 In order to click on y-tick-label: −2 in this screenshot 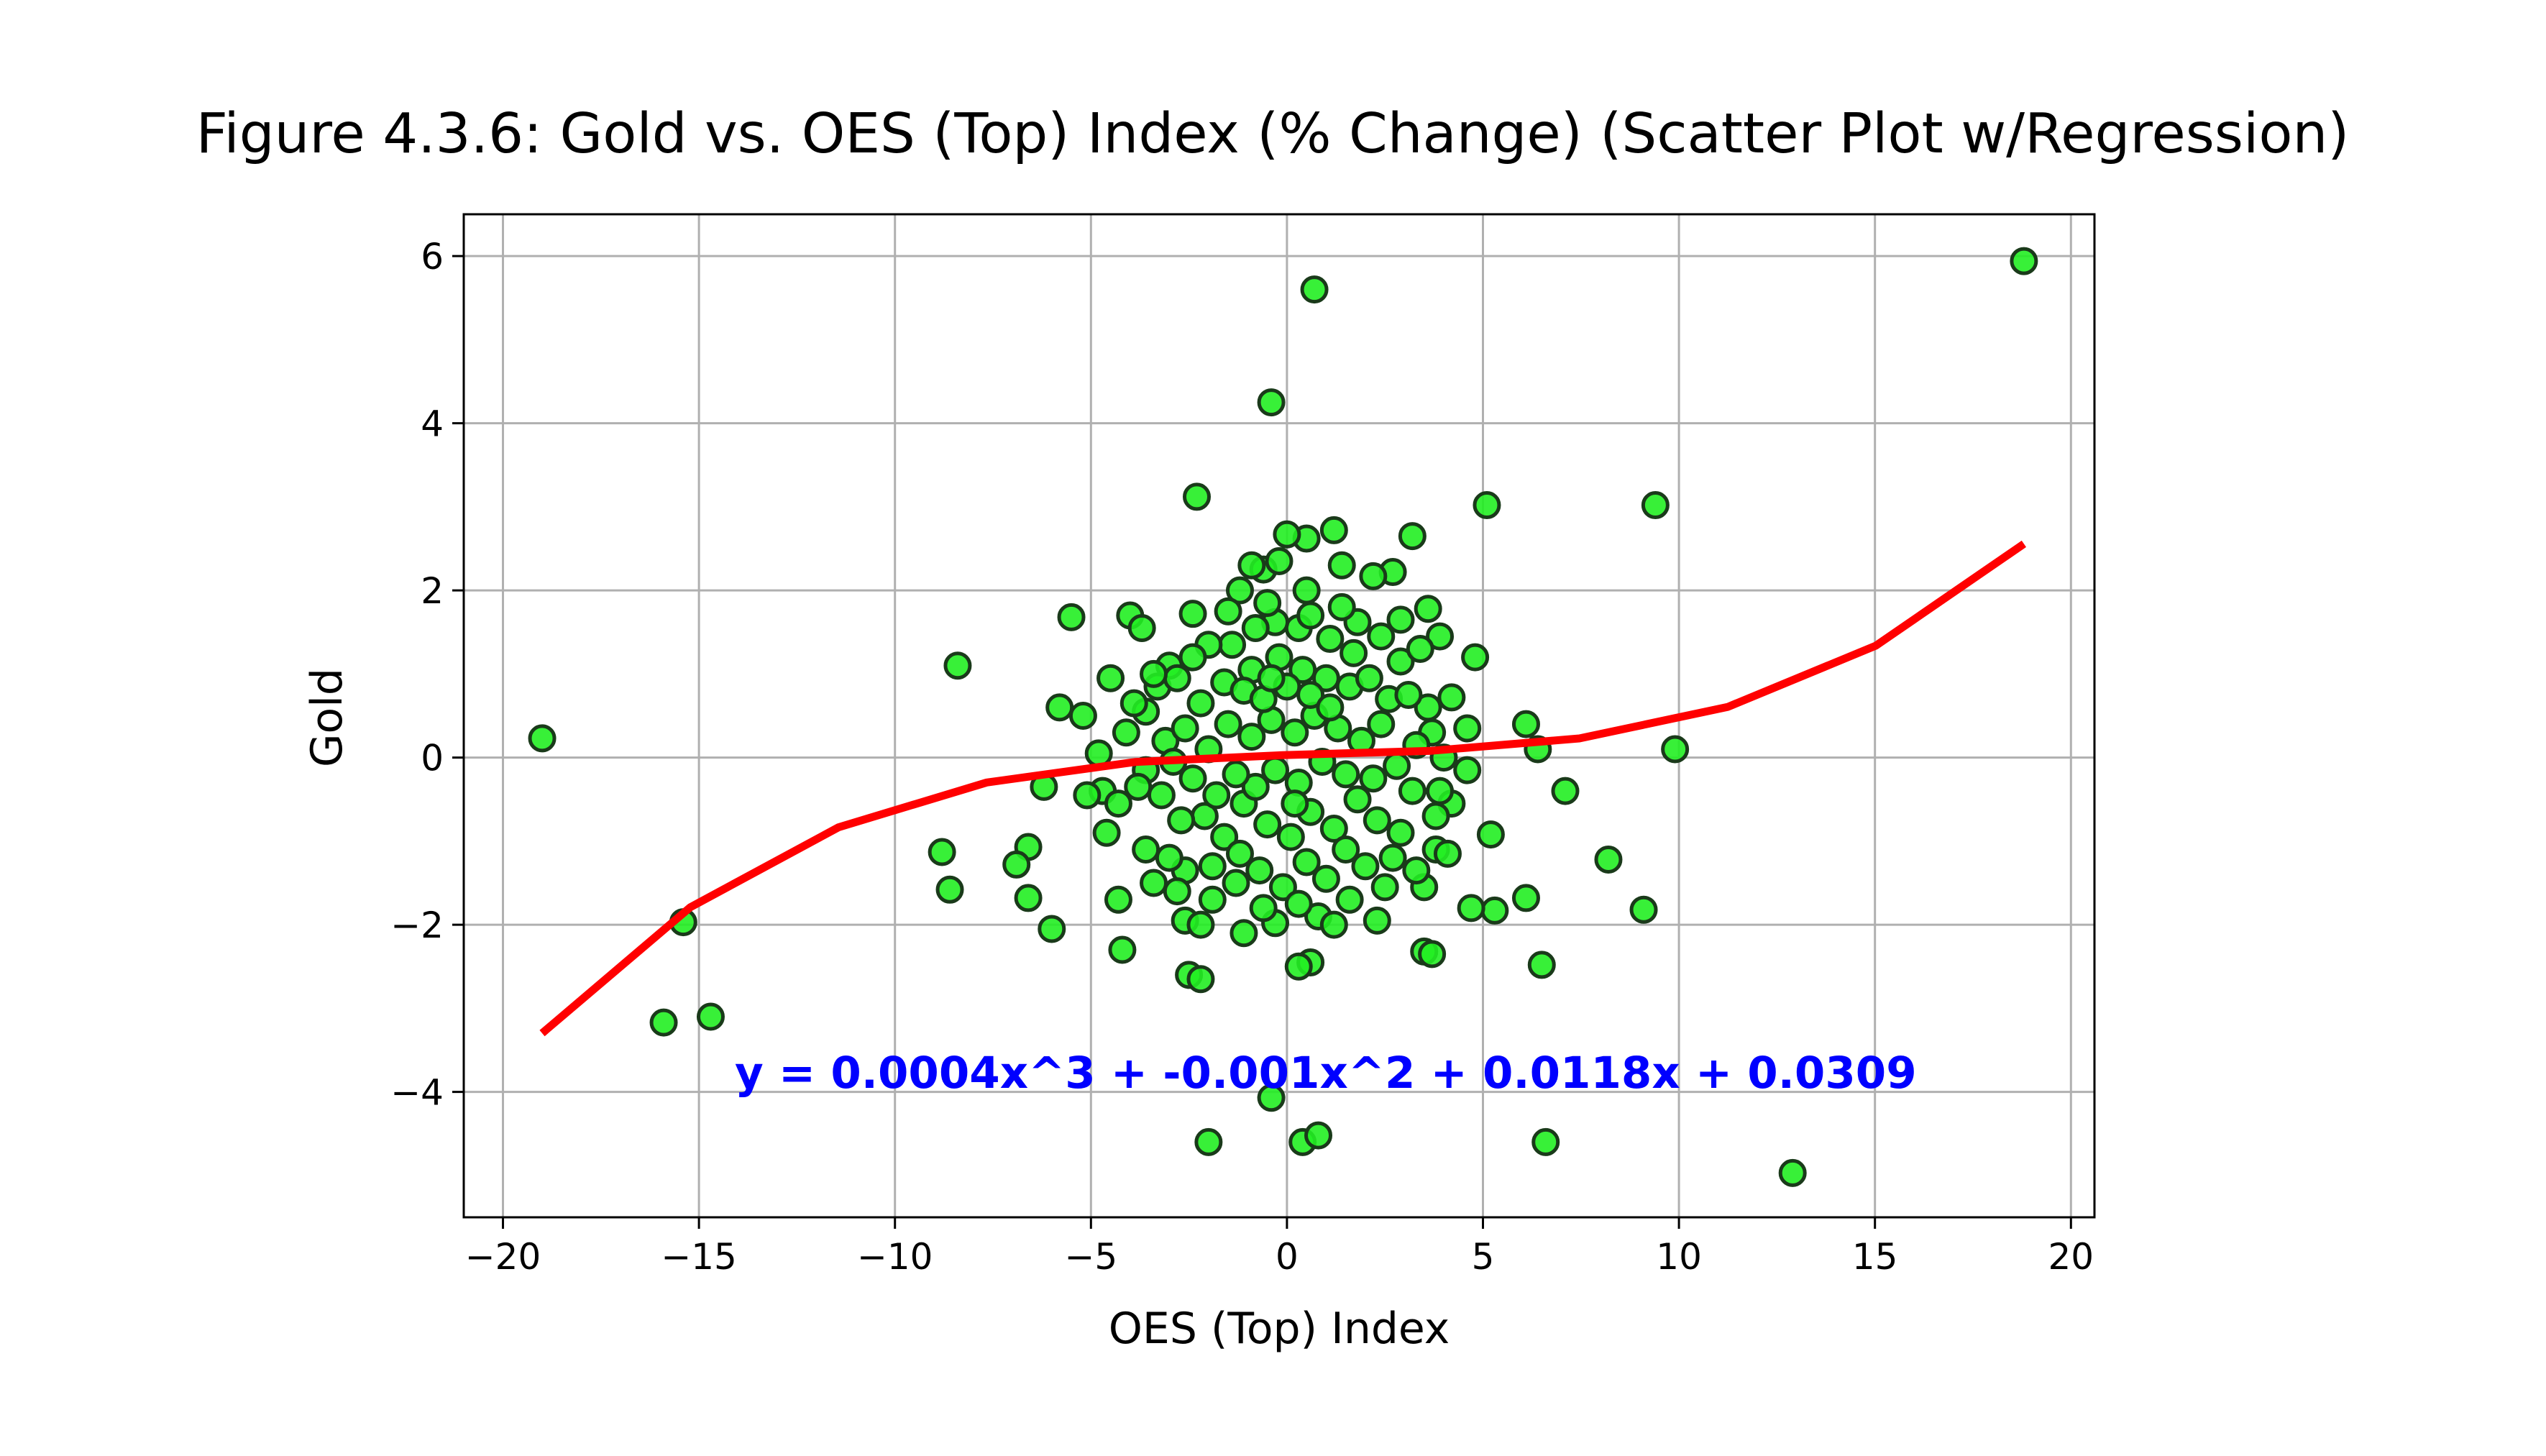, I will do `click(417, 925)`.